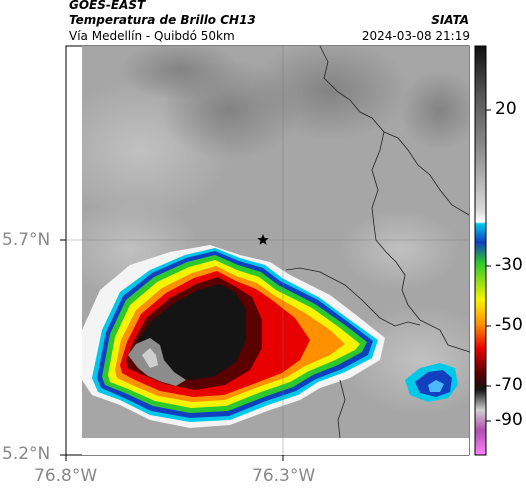  I want to click on agency-label: SIATA, so click(450, 20).